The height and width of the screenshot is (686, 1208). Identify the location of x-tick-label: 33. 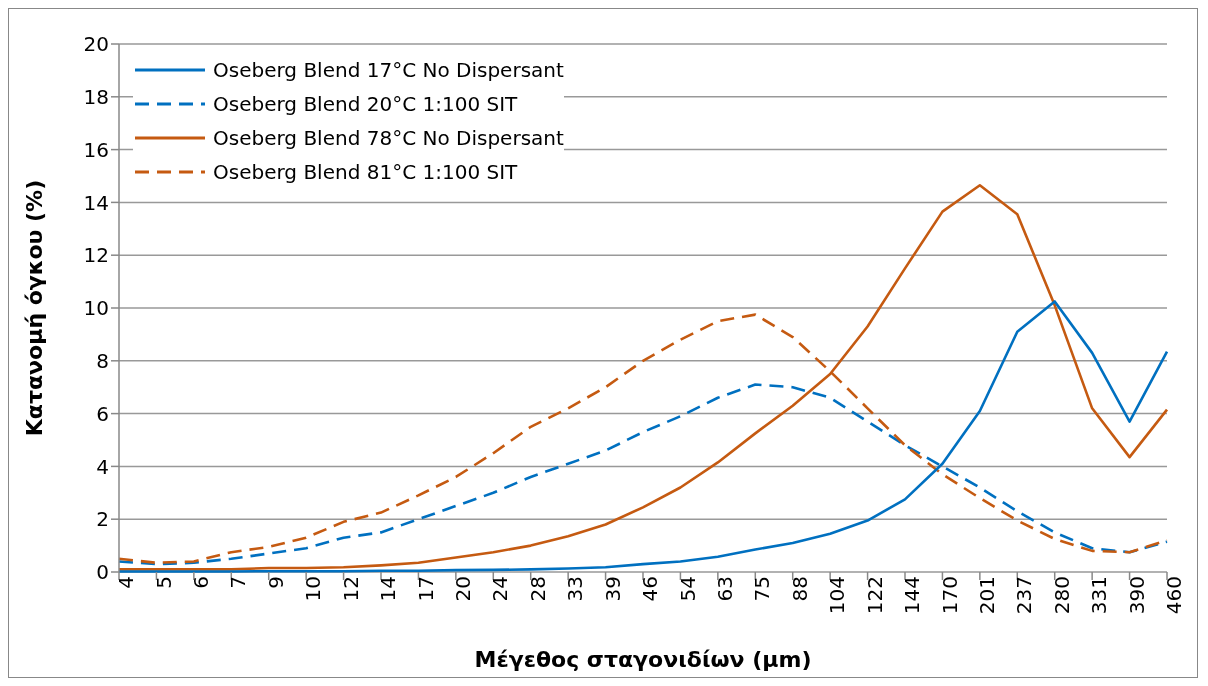
(575, 589).